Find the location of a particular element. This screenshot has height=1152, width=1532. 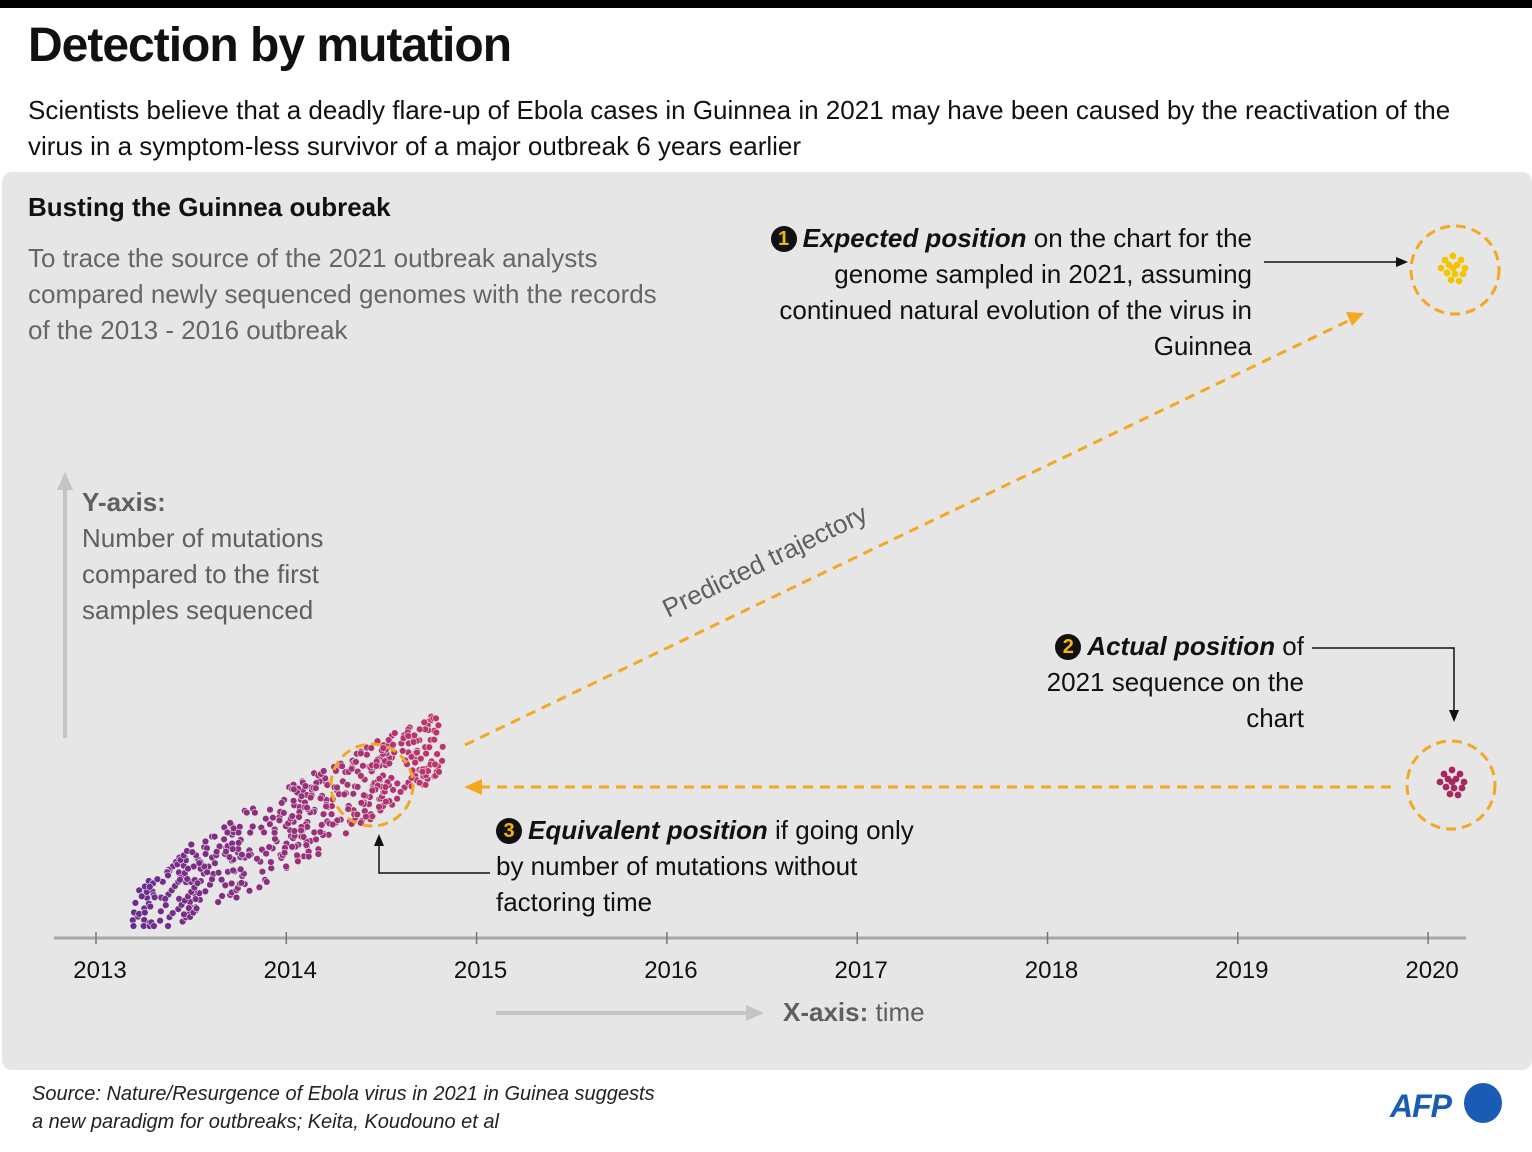

equivalent-position-circle is located at coordinates (372, 785).